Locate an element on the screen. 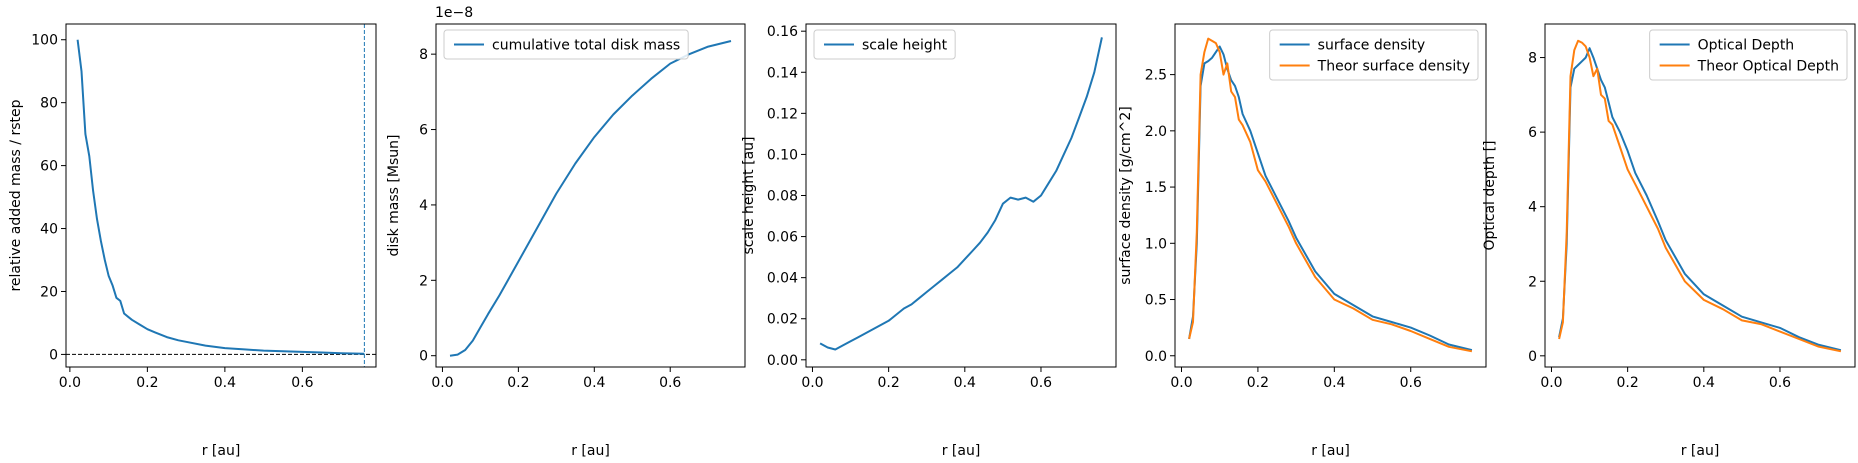 The image size is (1858, 463). y-tick-label: 40 is located at coordinates (49, 230).